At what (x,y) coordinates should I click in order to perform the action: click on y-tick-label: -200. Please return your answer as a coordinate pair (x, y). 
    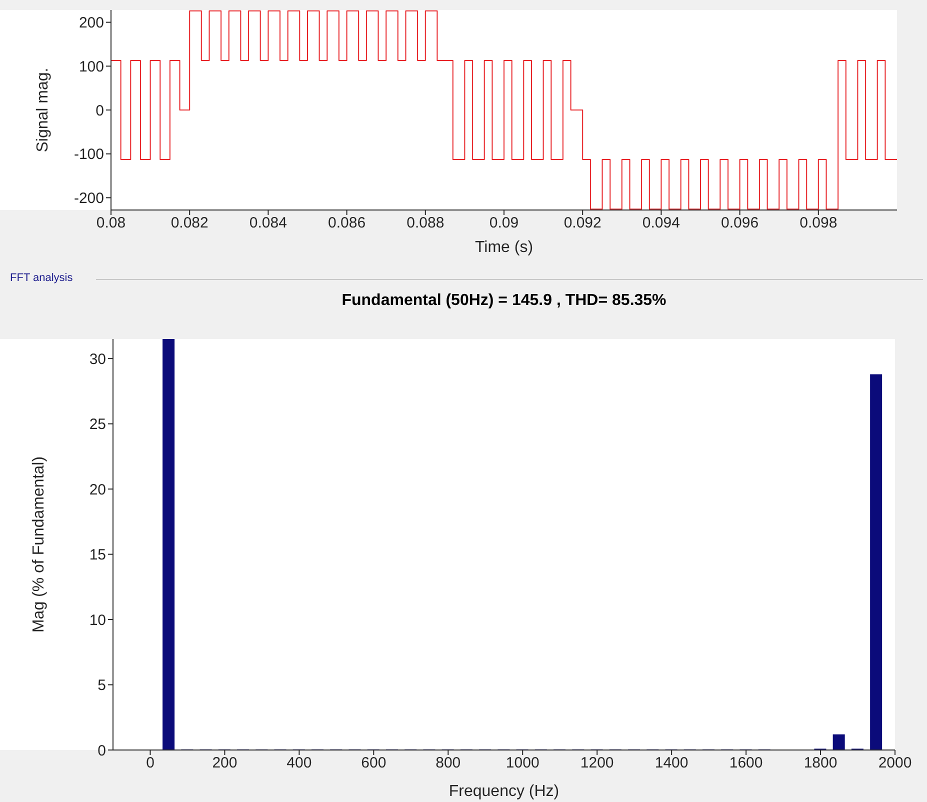
    Looking at the image, I should click on (89, 199).